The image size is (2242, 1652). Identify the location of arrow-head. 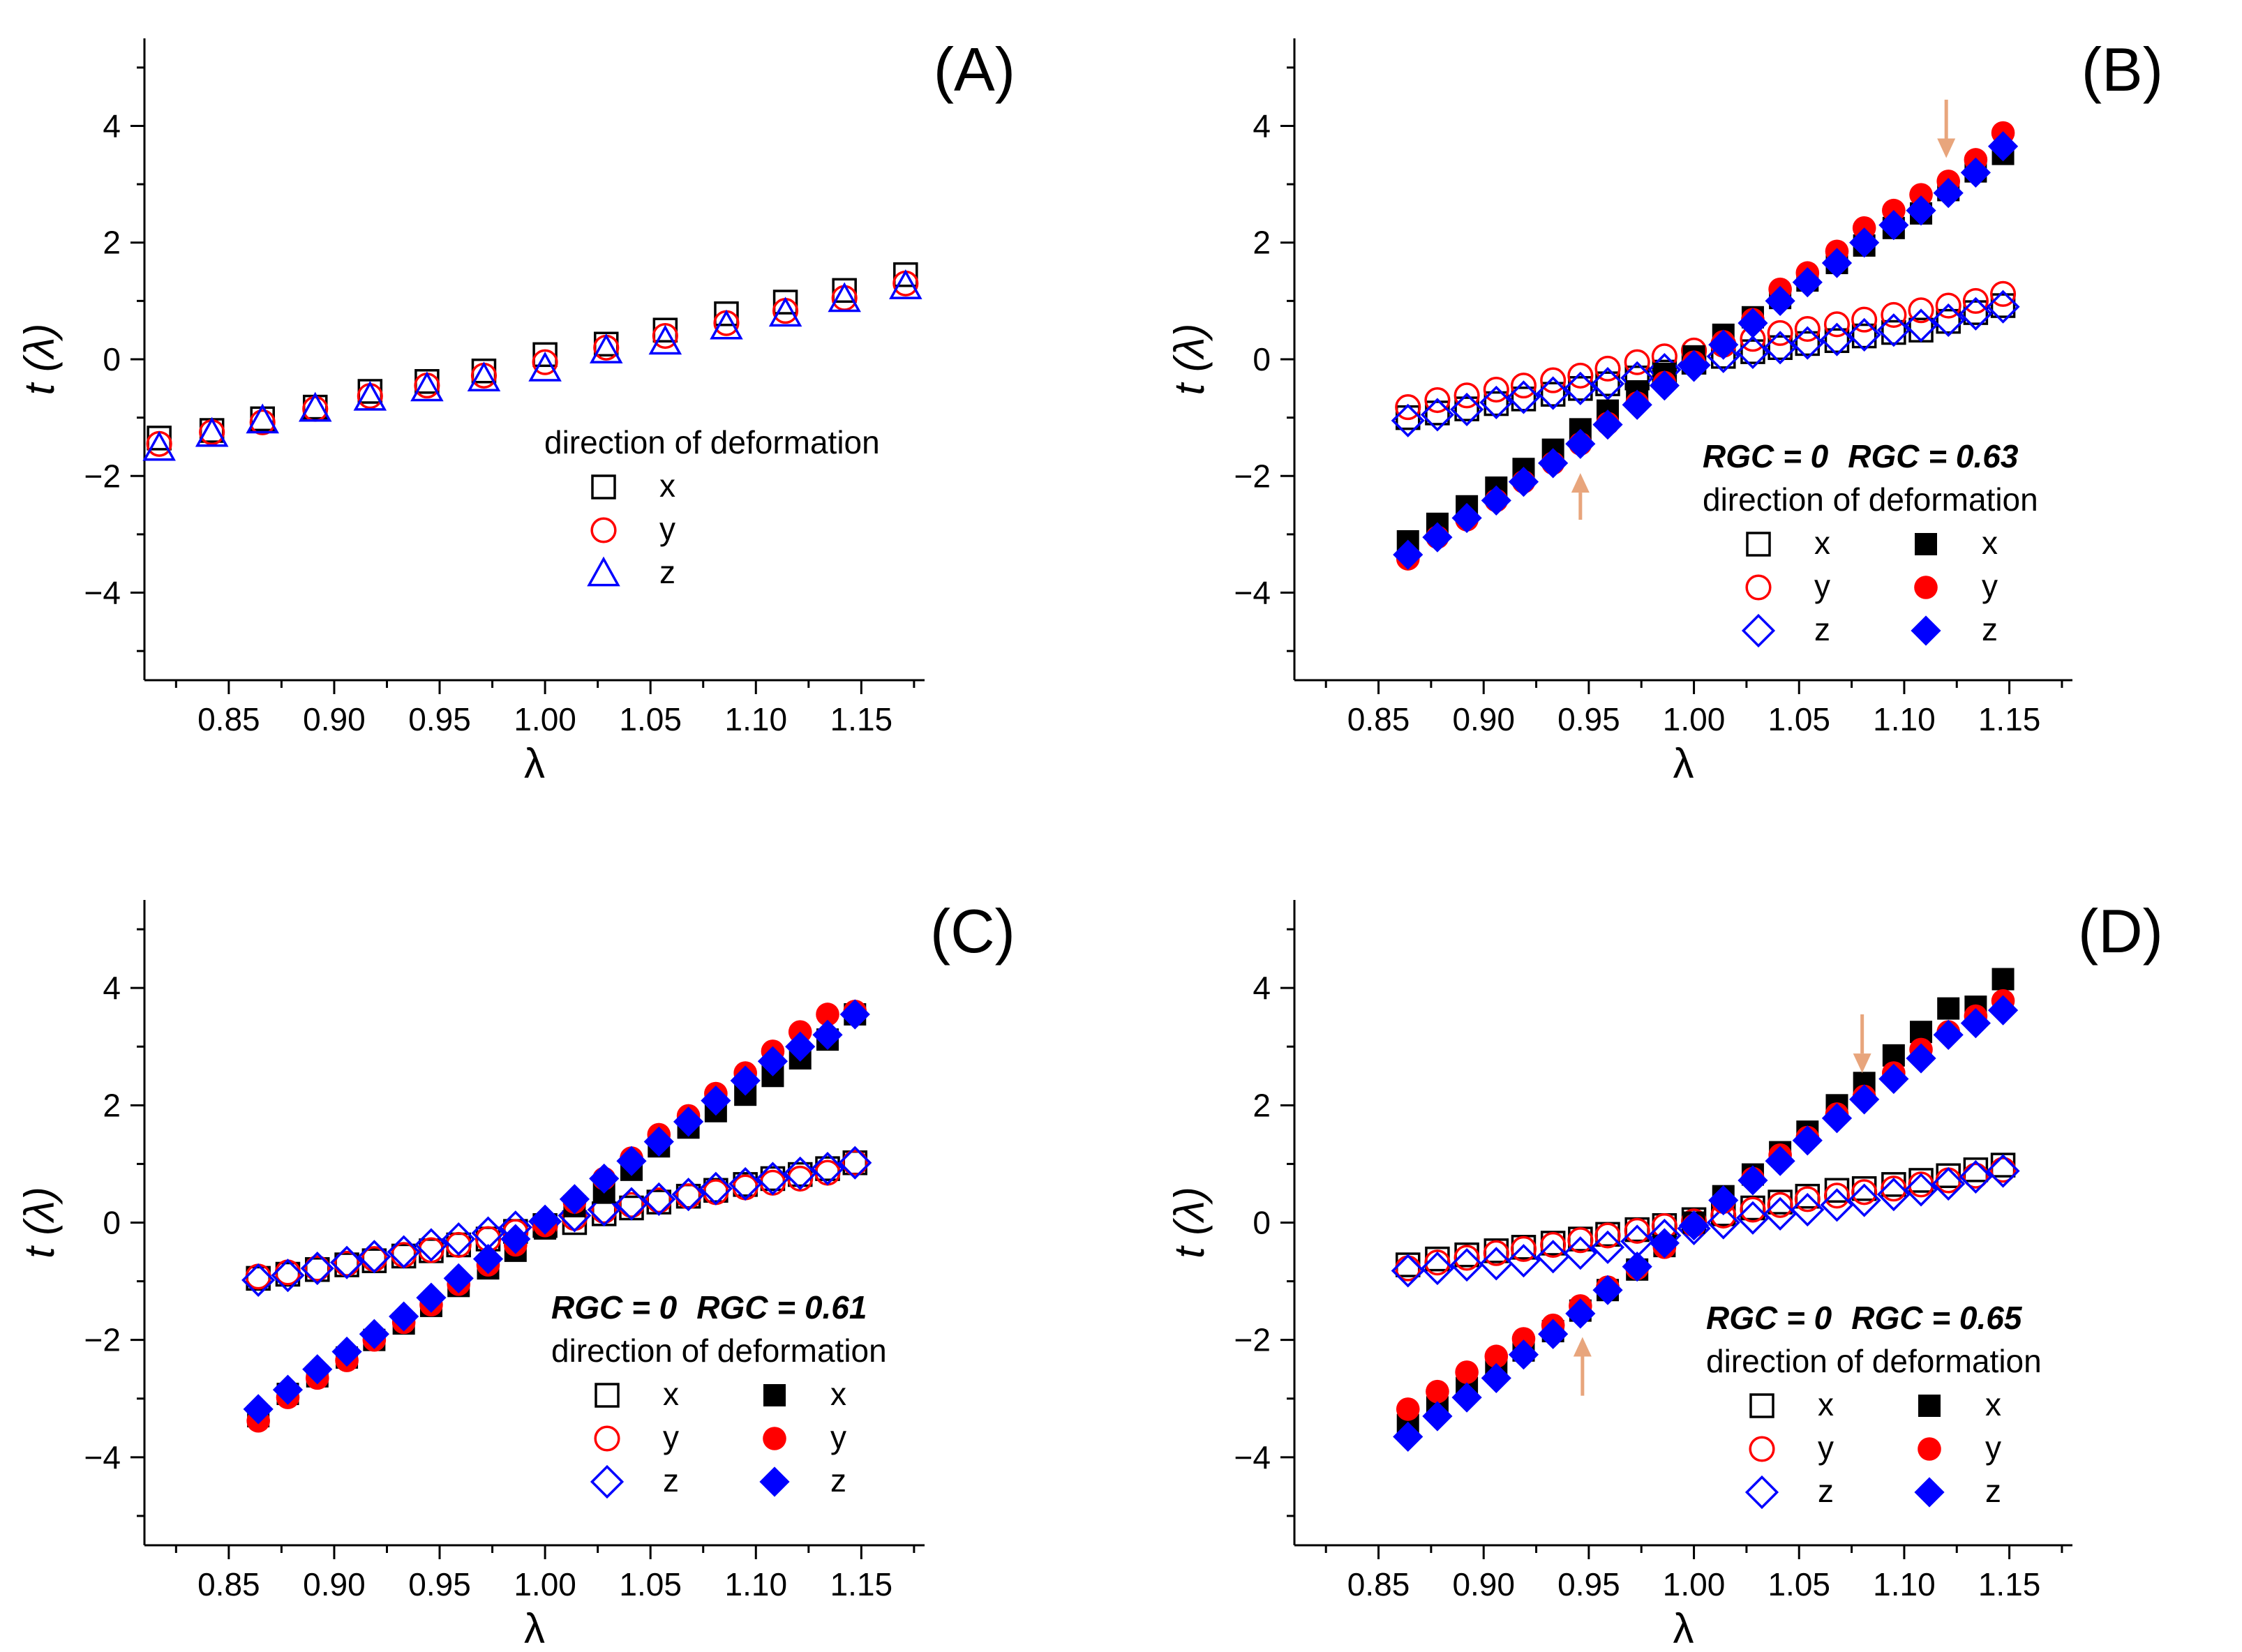
(1947, 148).